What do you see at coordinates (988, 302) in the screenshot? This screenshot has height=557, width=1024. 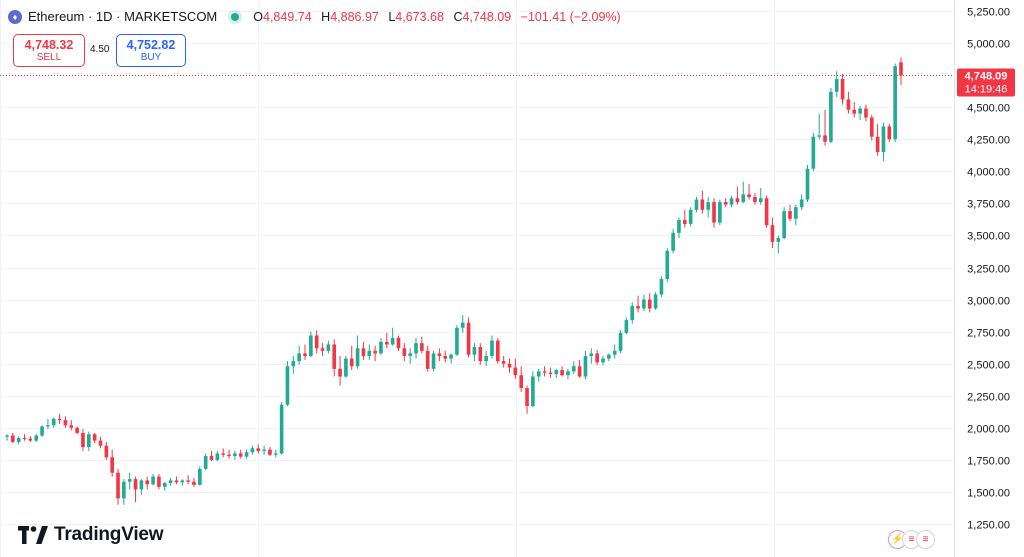 I see `y-tick-label: 3,000.00` at bounding box center [988, 302].